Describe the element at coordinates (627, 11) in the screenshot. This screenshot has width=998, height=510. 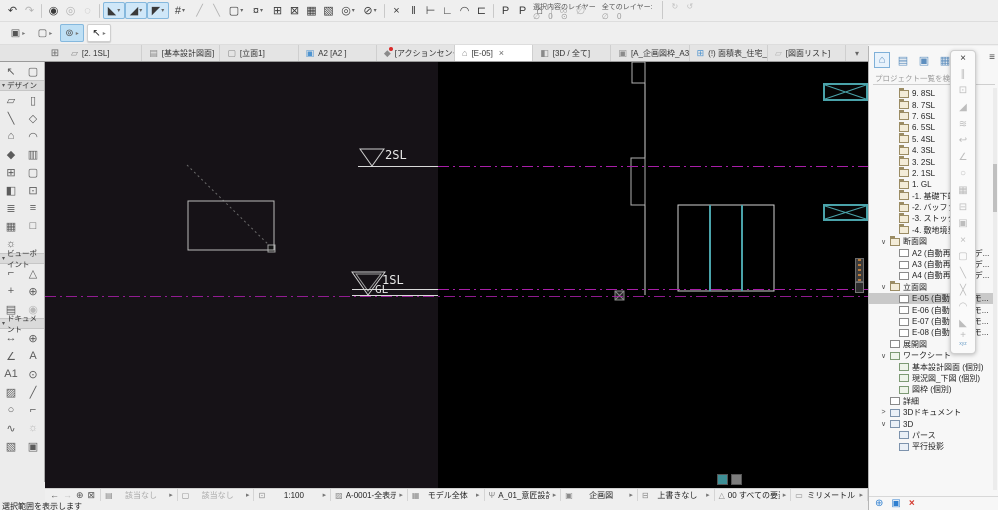
I see `all-layers-control: 全てのレイヤー: ∅ 0` at that location.